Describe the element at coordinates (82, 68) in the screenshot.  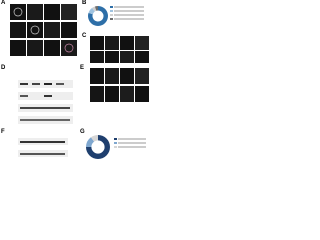
I see `panel-label: E` at that location.